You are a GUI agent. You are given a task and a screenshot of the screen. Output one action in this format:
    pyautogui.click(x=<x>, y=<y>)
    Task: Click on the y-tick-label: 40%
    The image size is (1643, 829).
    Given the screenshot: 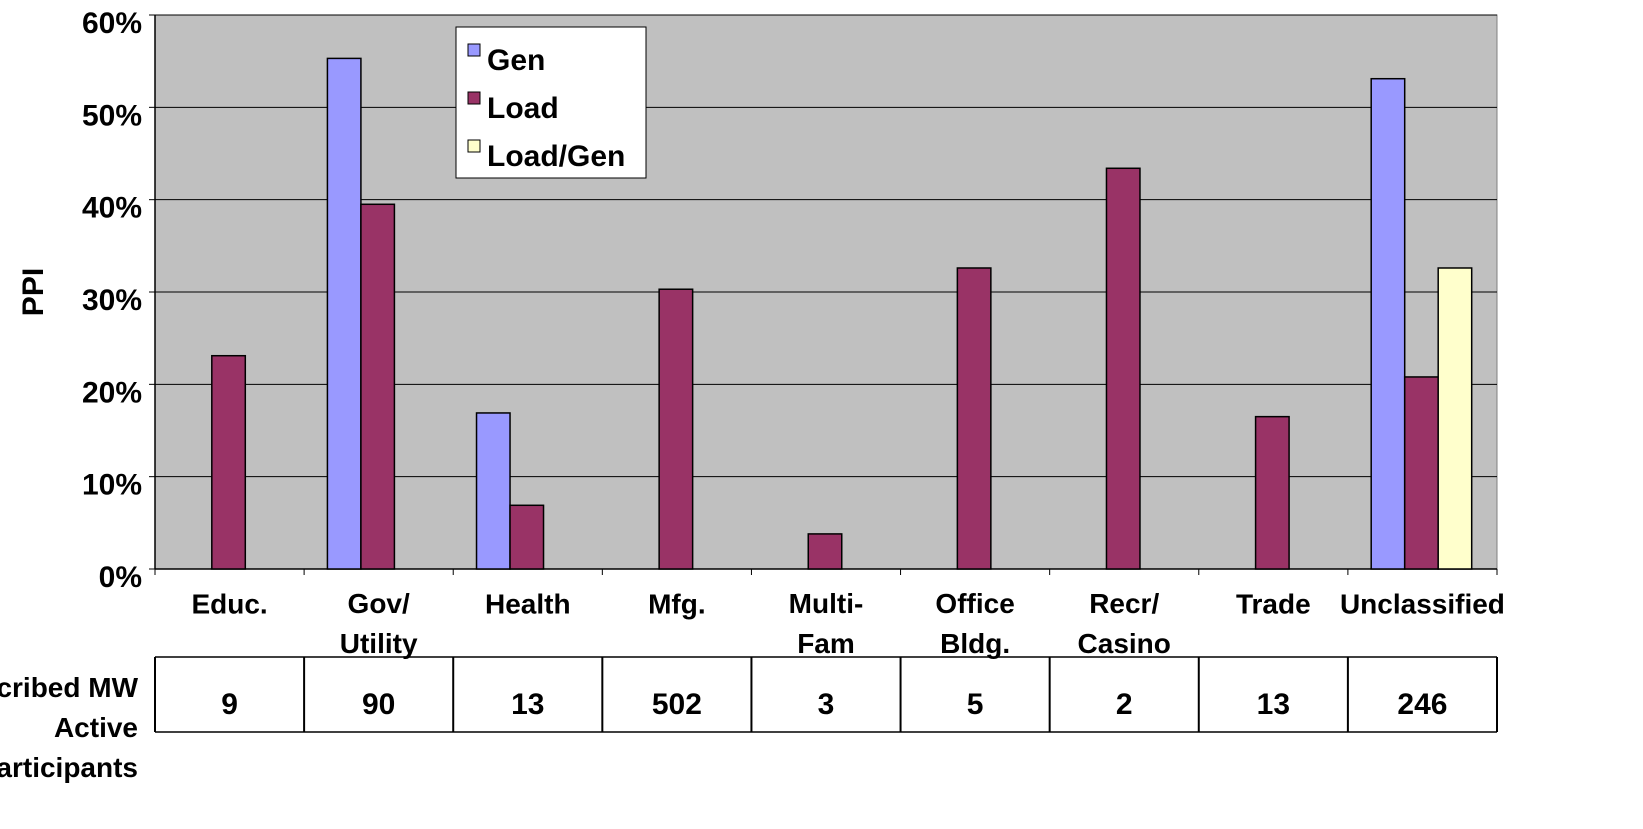 What is the action you would take?
    pyautogui.click(x=112, y=208)
    